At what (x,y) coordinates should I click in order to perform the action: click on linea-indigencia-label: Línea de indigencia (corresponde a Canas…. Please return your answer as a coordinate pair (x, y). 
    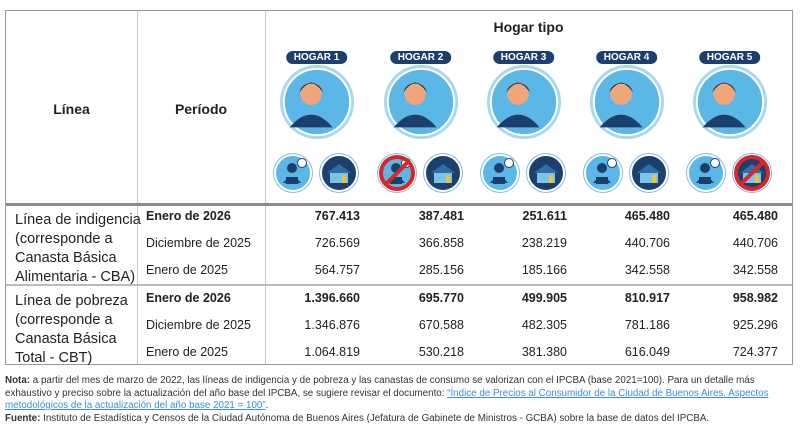
    Looking at the image, I should click on (78, 248).